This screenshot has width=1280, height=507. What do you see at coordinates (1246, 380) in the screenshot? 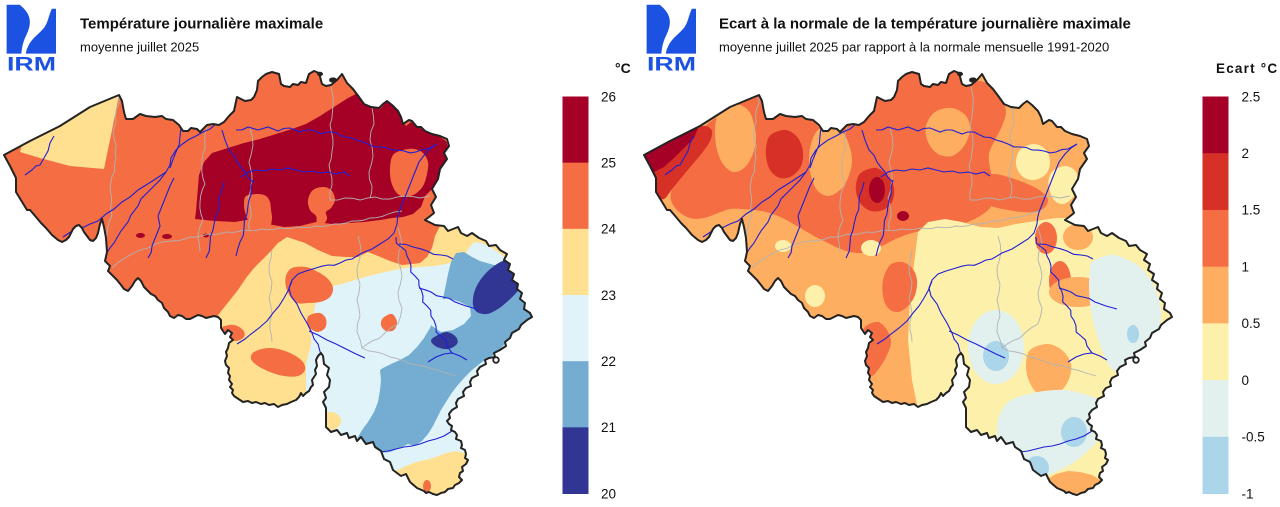
I see `svg-text: 0` at bounding box center [1246, 380].